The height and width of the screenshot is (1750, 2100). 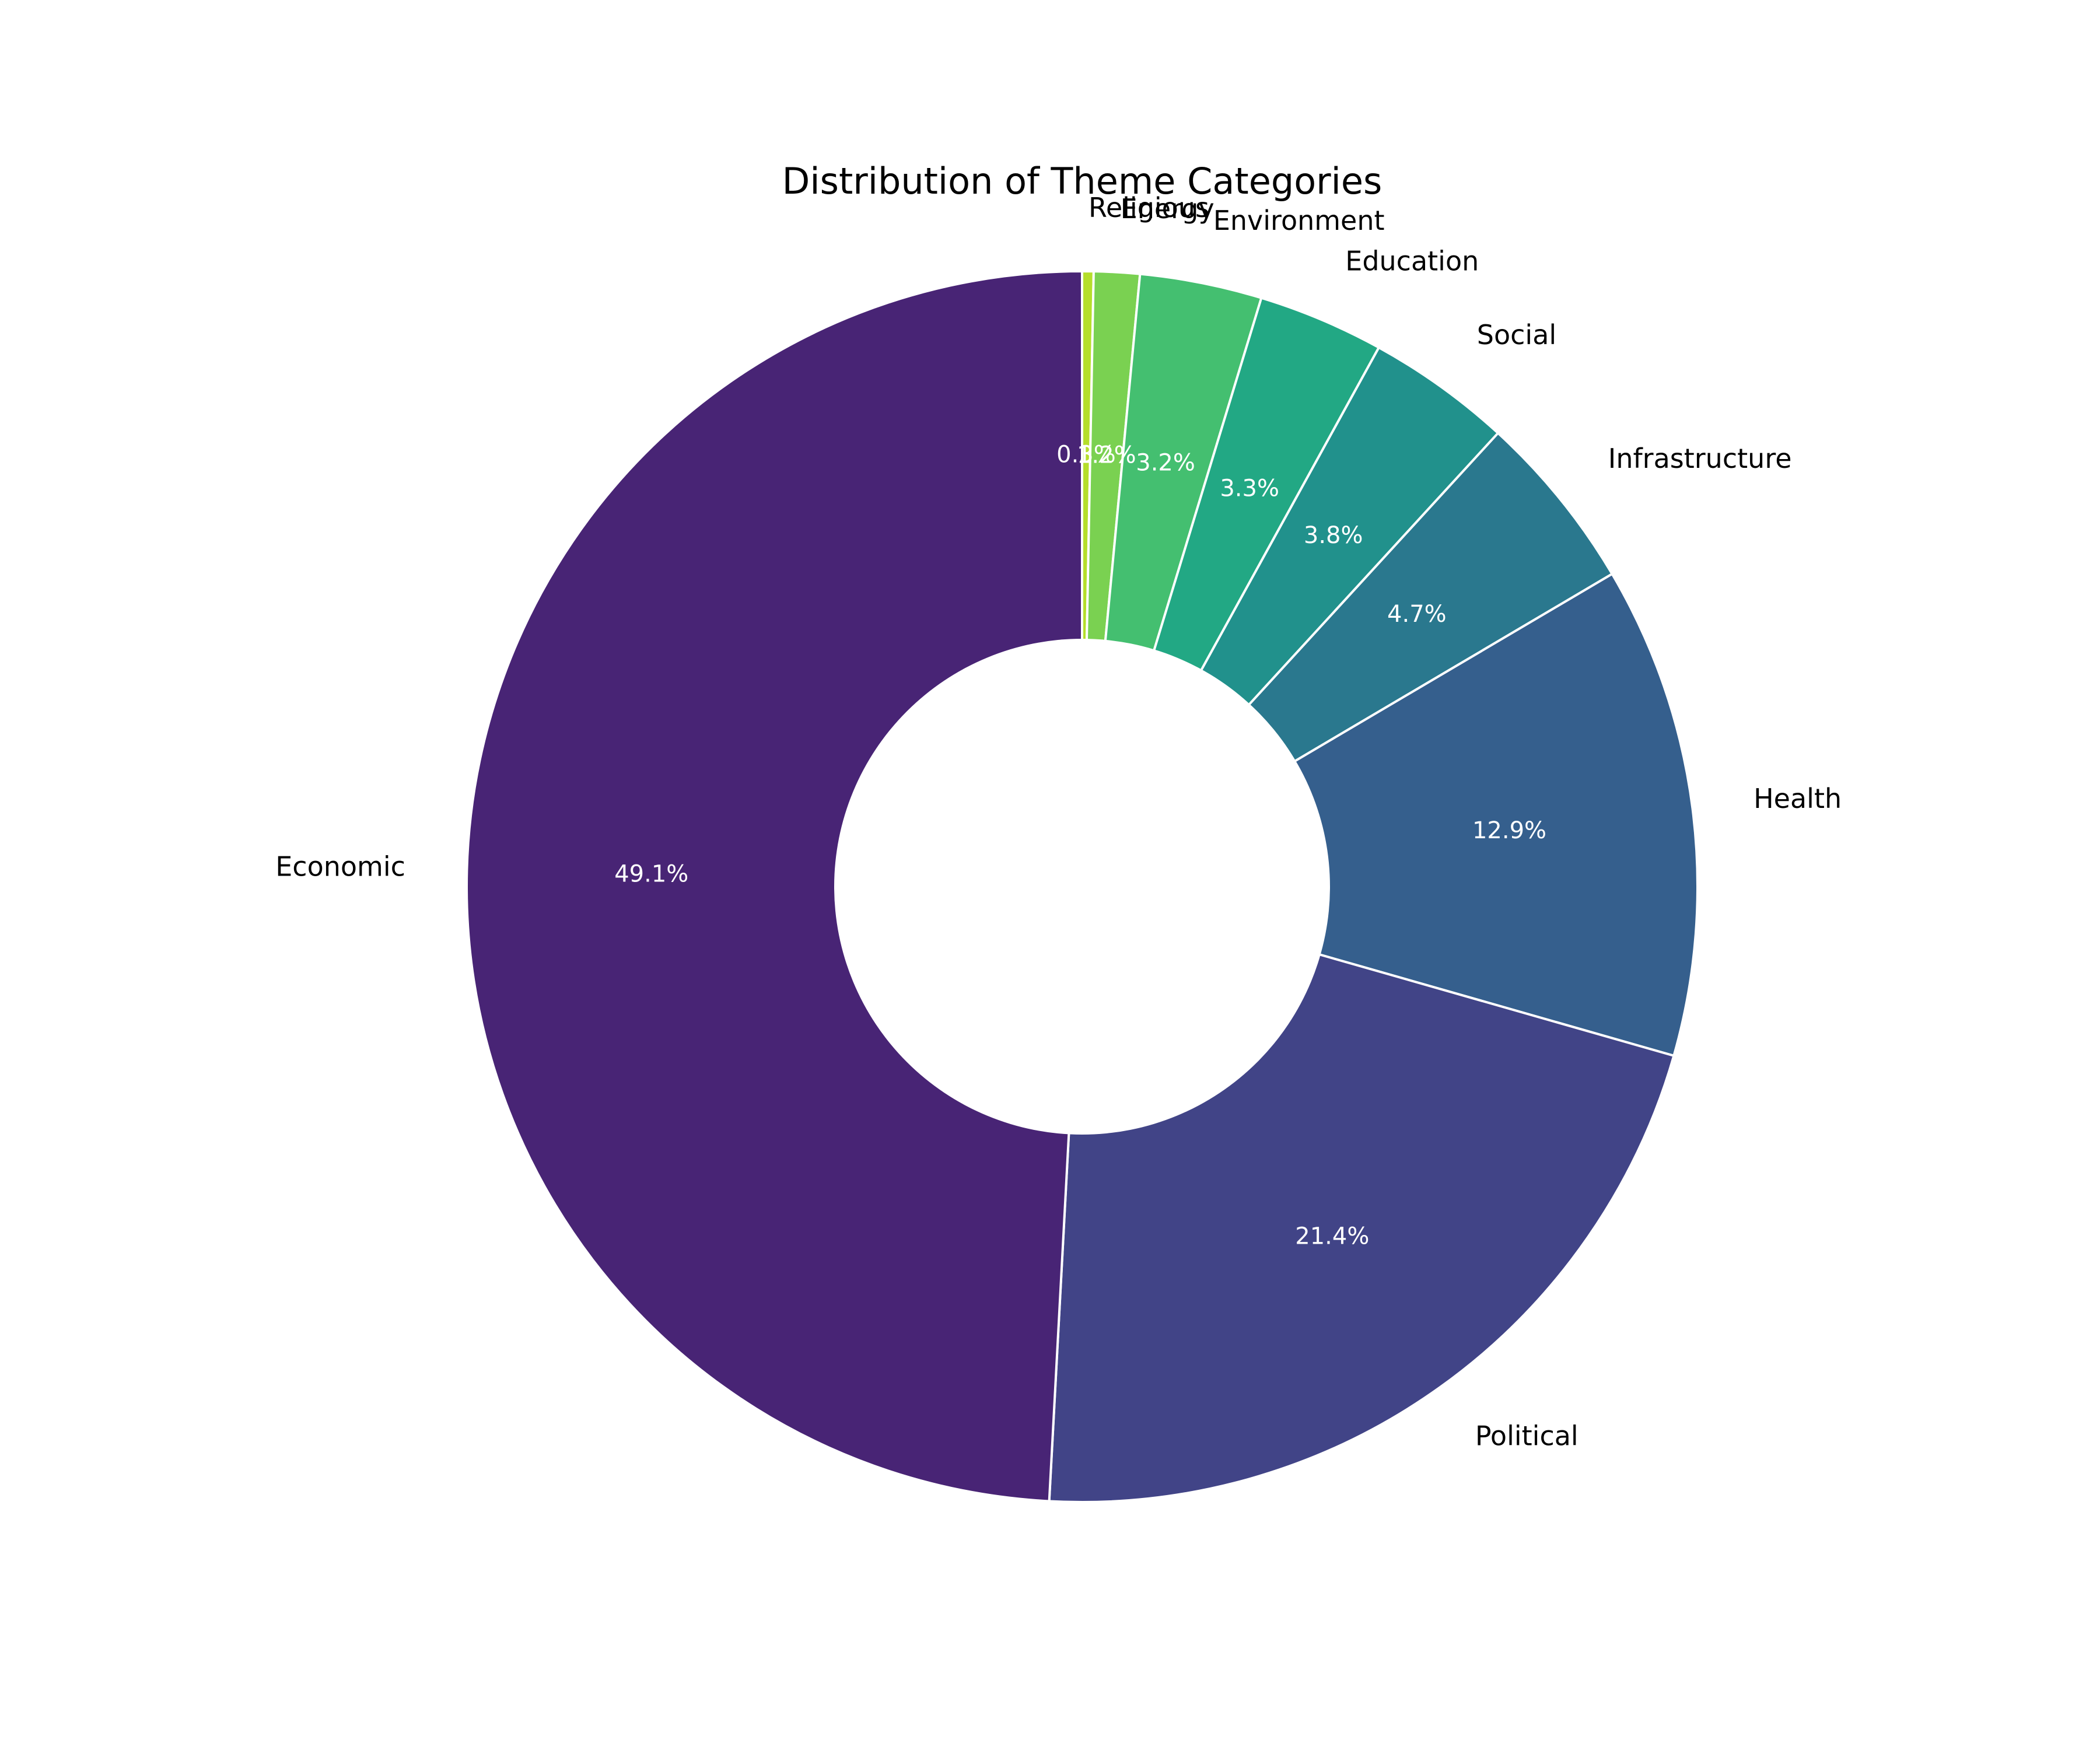 I want to click on pct-label-religious: 0.3%, so click(x=1086, y=455).